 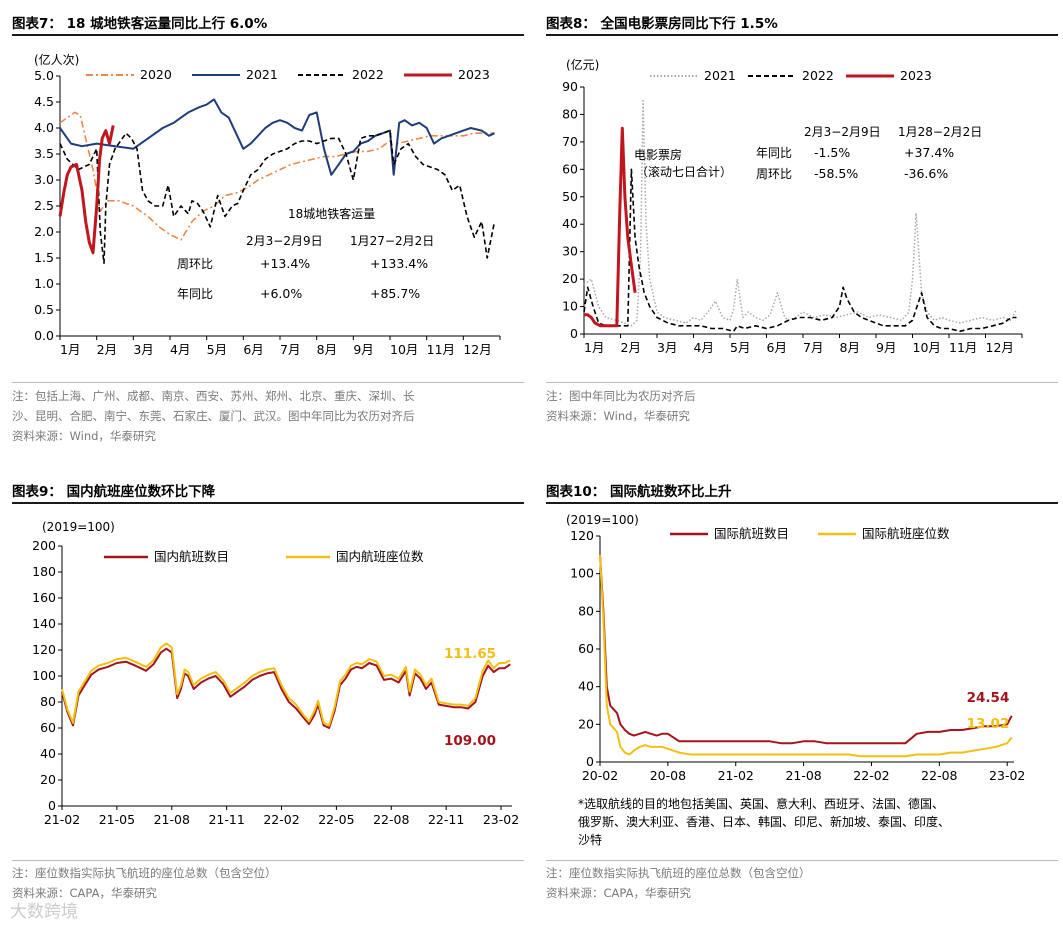 What do you see at coordinates (751, 533) in the screenshot?
I see `chart10-legend-label: 国际航班数目` at bounding box center [751, 533].